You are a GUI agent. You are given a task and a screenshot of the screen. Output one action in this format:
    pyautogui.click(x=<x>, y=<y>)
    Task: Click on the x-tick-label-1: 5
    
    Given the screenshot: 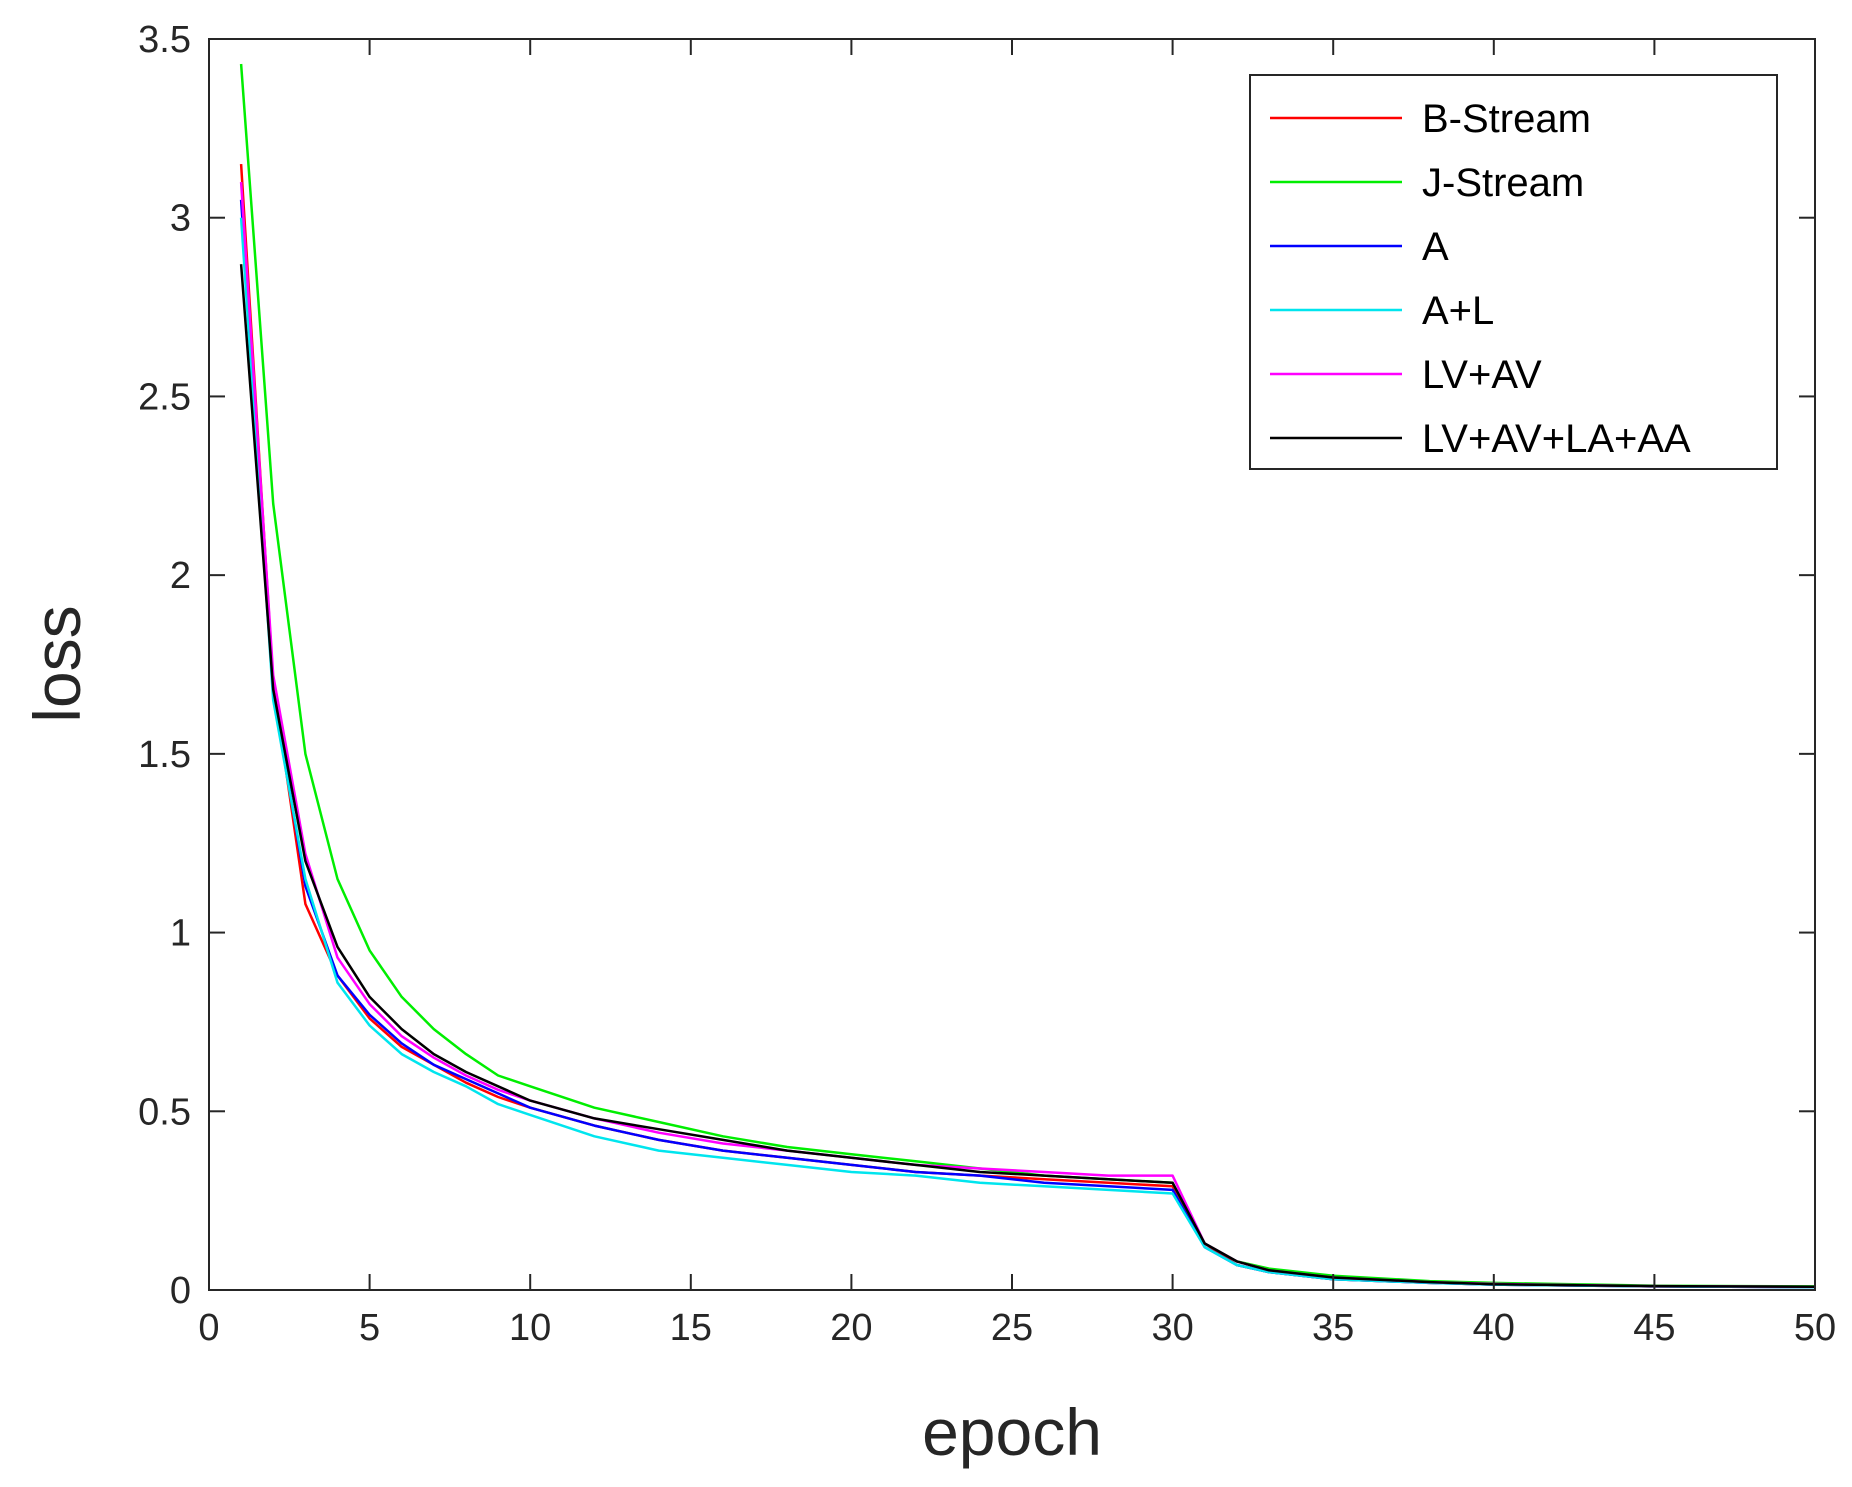 What is the action you would take?
    pyautogui.click(x=369, y=1328)
    